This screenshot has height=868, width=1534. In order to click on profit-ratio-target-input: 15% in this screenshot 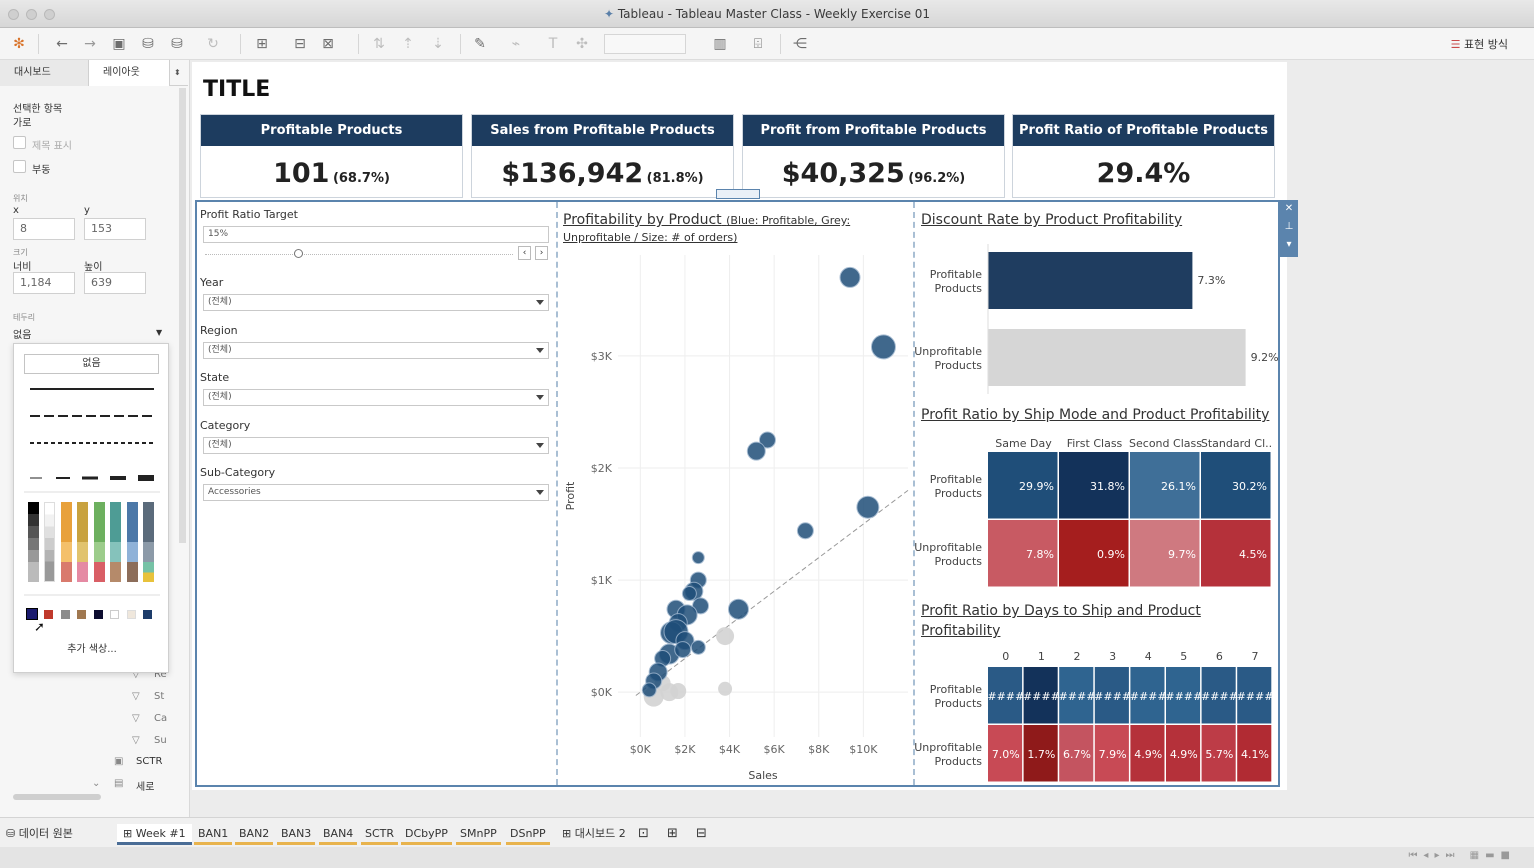, I will do `click(376, 234)`.